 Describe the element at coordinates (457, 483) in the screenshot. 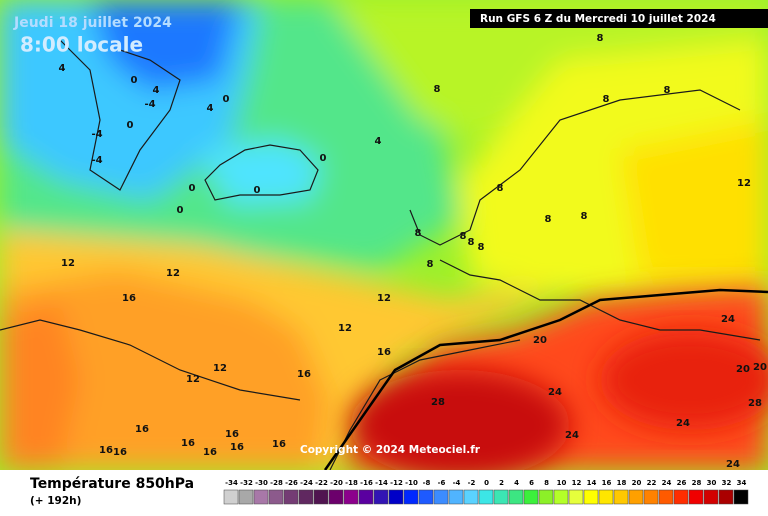

I see `scale-label: -4` at that location.